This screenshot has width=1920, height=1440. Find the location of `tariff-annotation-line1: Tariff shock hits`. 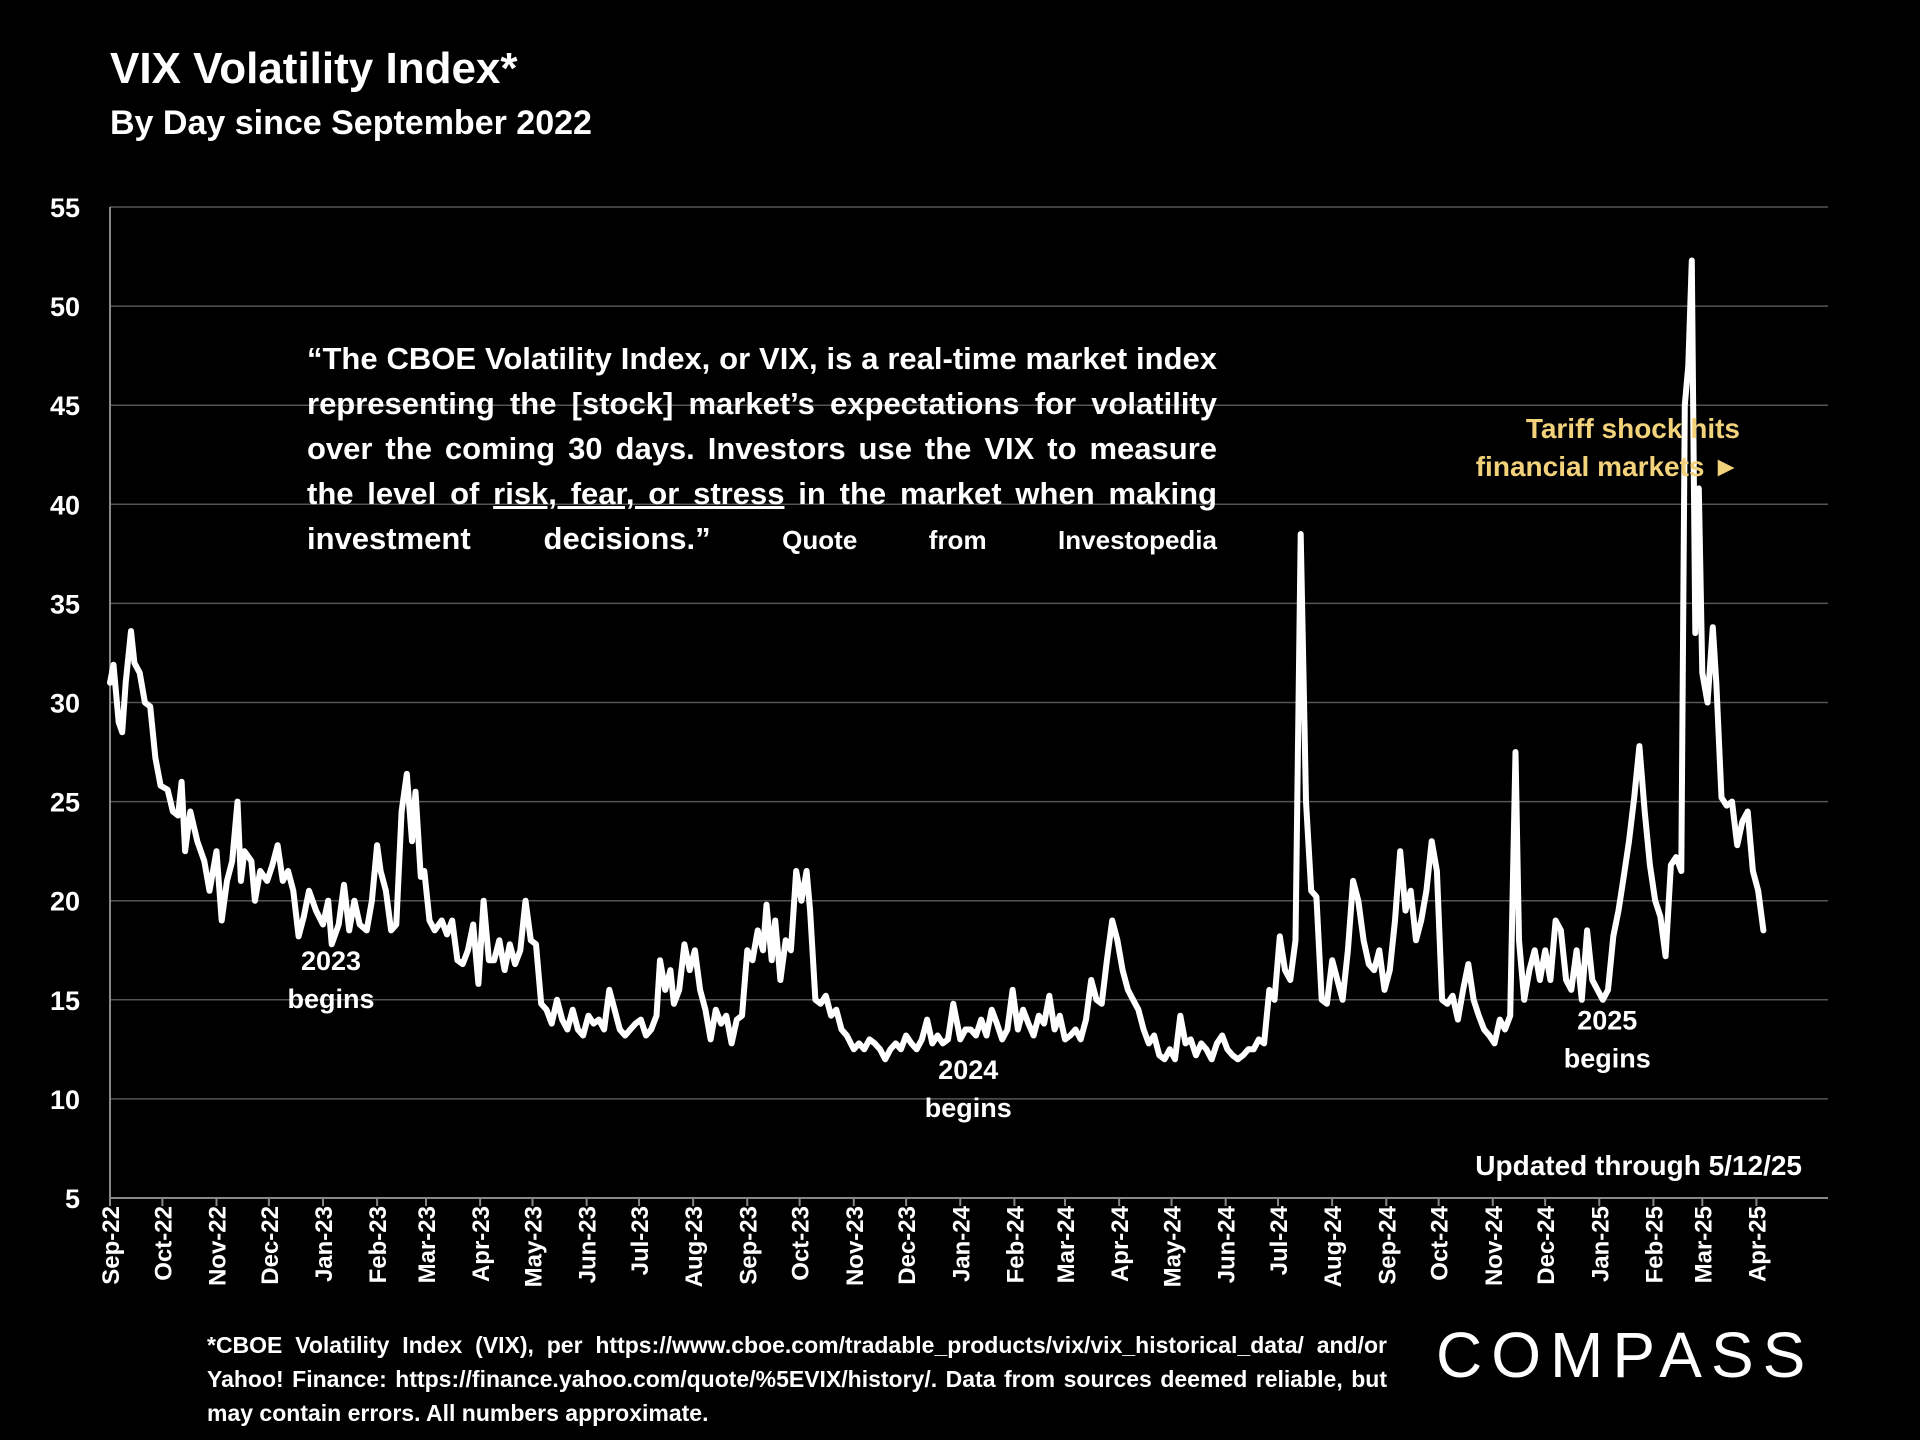

tariff-annotation-line1: Tariff shock hits is located at coordinates (1632, 428).